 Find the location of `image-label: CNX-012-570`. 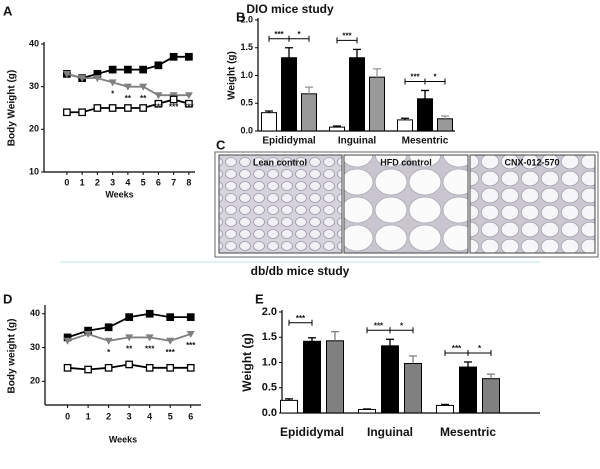

image-label: CNX-012-570 is located at coordinates (531, 162).